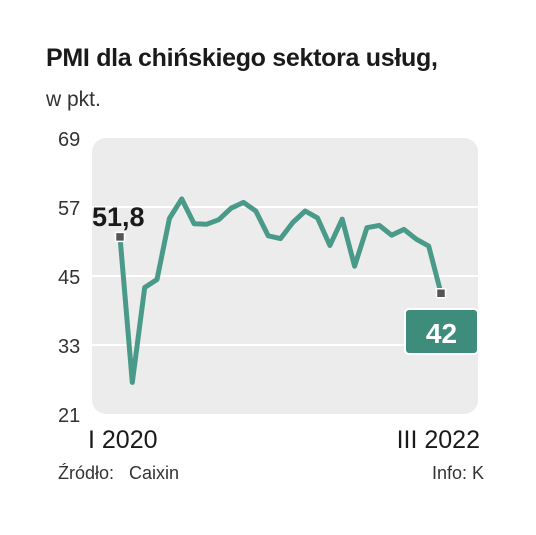  Describe the element at coordinates (73, 99) in the screenshot. I see `chart-subtitle: w pkt.` at that location.